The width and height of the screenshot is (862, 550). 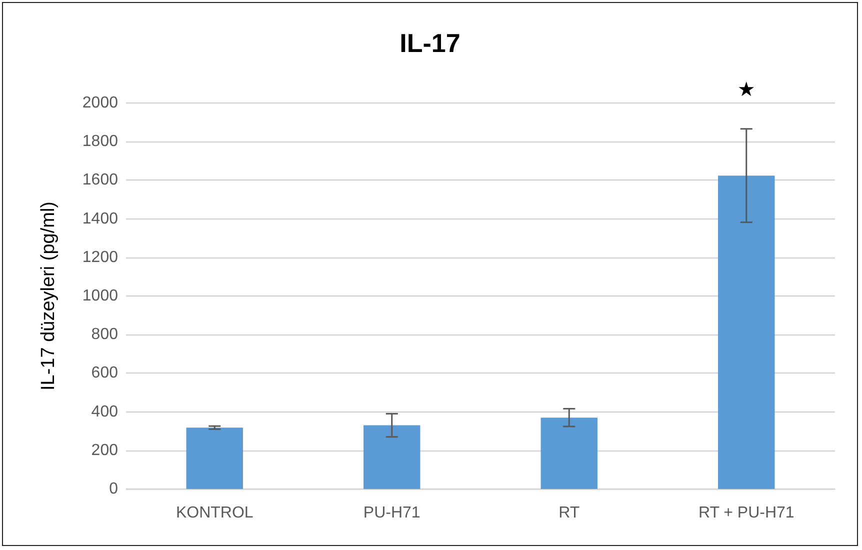 What do you see at coordinates (215, 513) in the screenshot?
I see `x-tick-label: KONTROL` at bounding box center [215, 513].